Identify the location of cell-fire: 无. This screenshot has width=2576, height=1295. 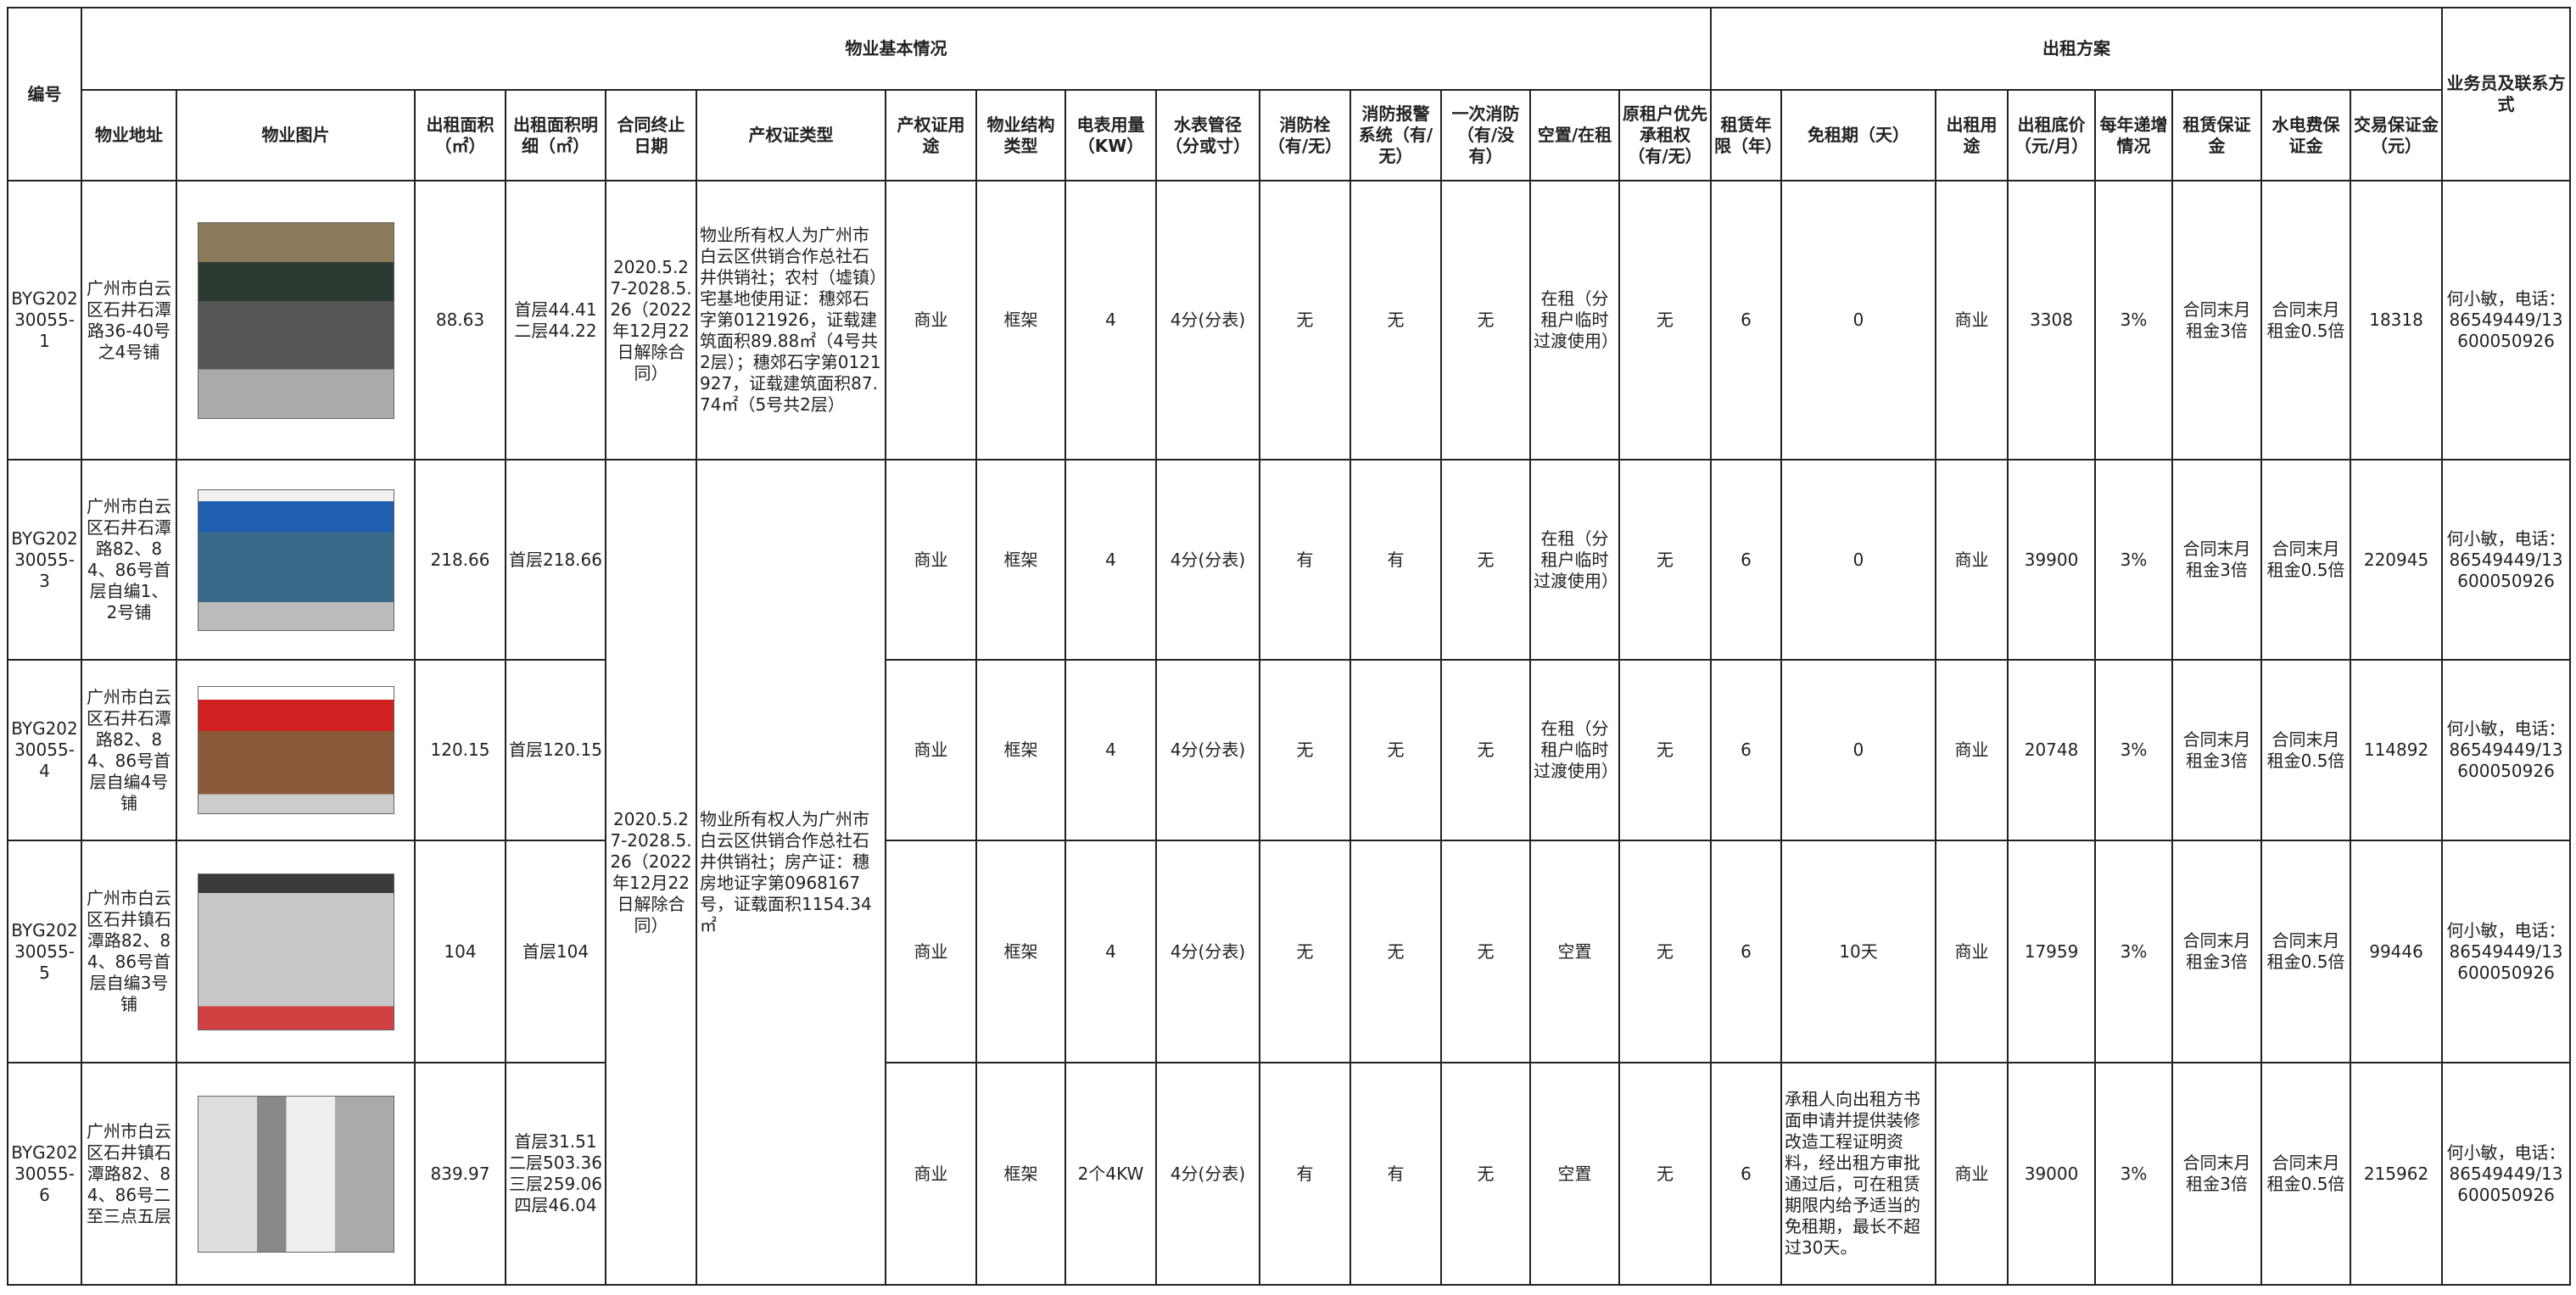
(1485, 750).